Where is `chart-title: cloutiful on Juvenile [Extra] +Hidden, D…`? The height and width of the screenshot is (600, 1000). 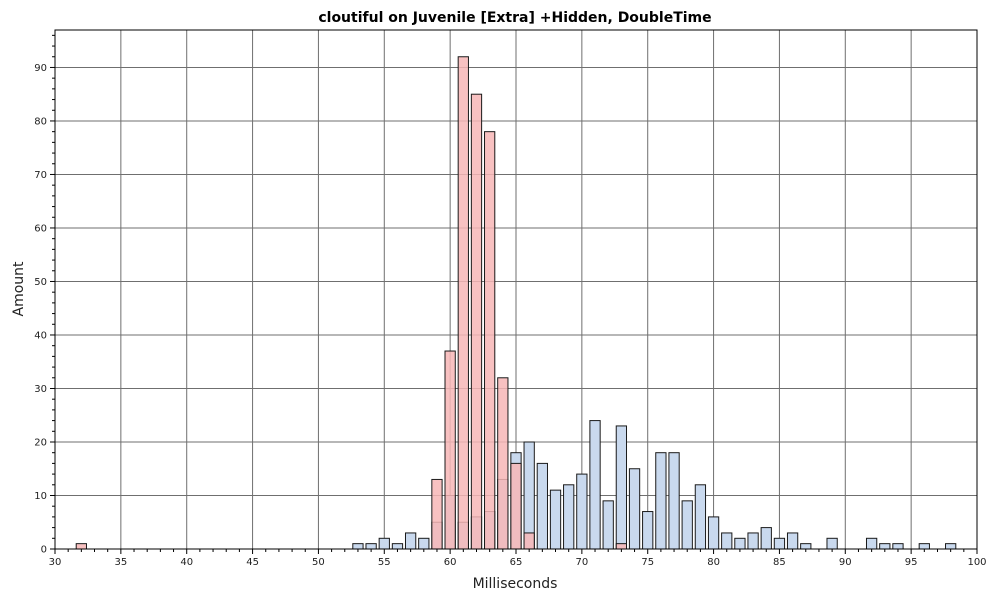
chart-title: cloutiful on Juvenile [Extra] +Hidden, D… is located at coordinates (514, 18).